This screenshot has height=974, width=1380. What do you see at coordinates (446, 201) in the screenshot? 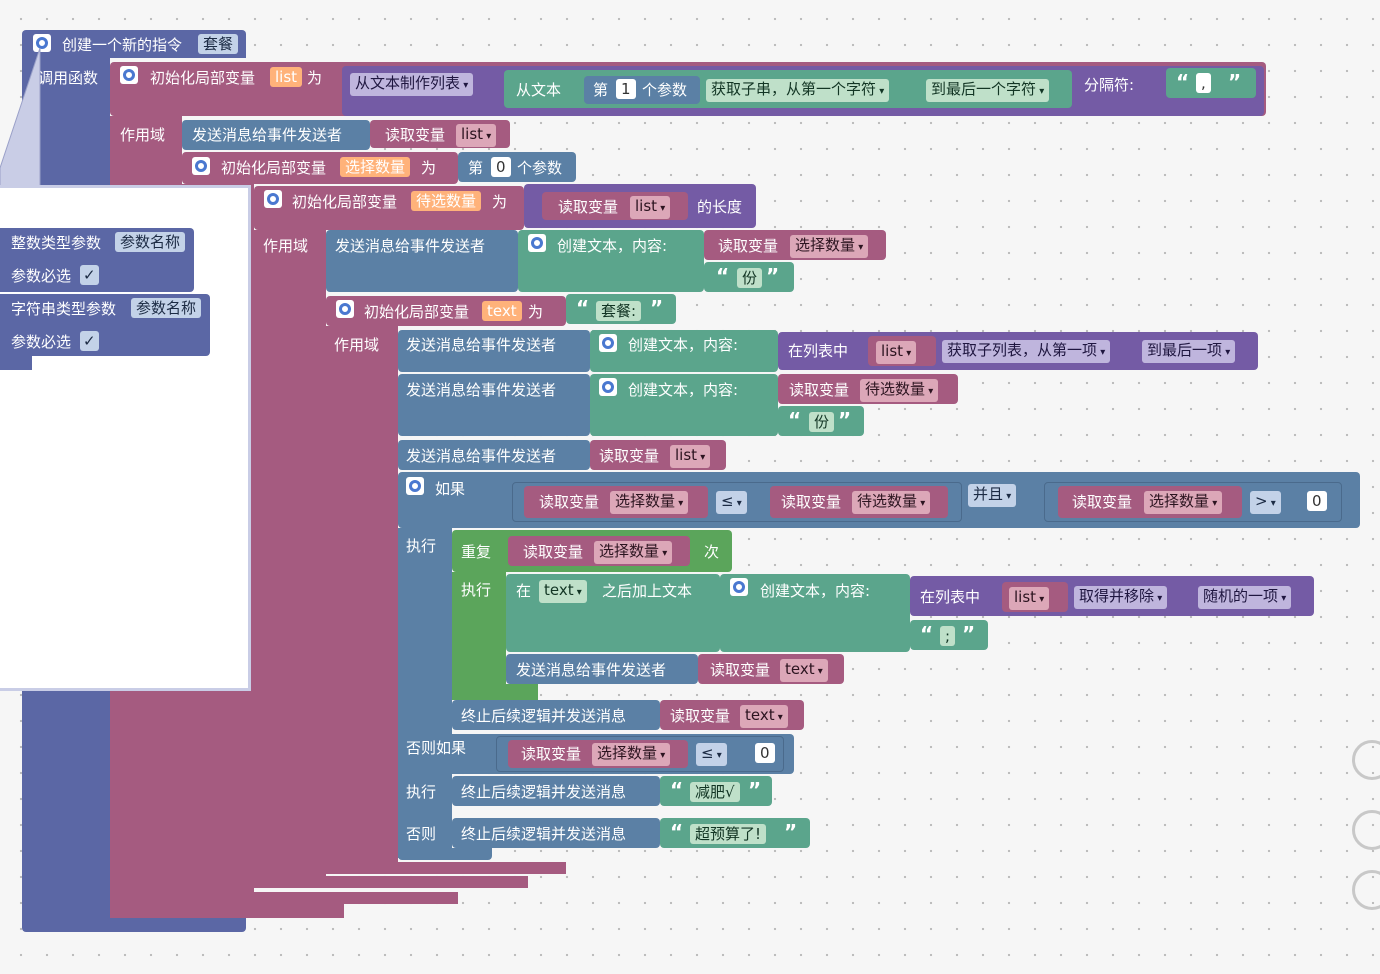
I see `var-name-candidate: 待选数量` at bounding box center [446, 201].